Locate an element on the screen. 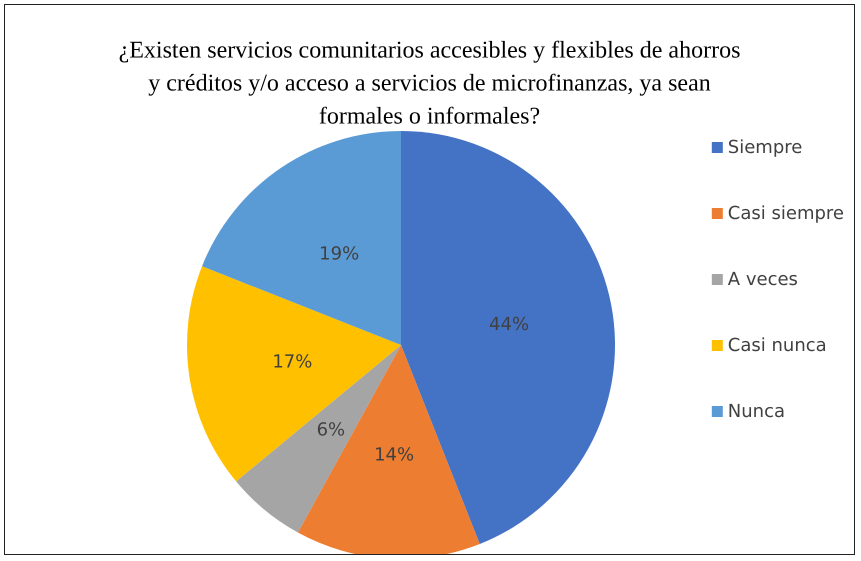  chart-title: ¿Existen servicios comunitarios accesibles y flexibles de ahorros y créditos y/o acceso a servicios de microfinanzas, ya sean formales o informales? is located at coordinates (429, 84).